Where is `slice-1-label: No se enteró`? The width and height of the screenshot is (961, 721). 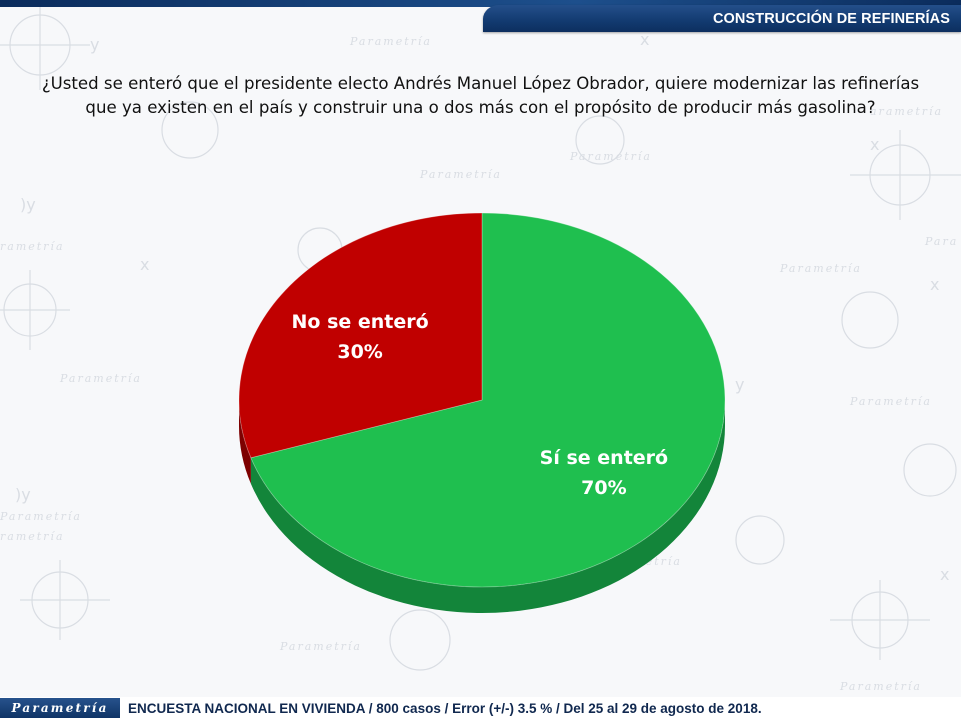
slice-1-label: No se enteró is located at coordinates (360, 322).